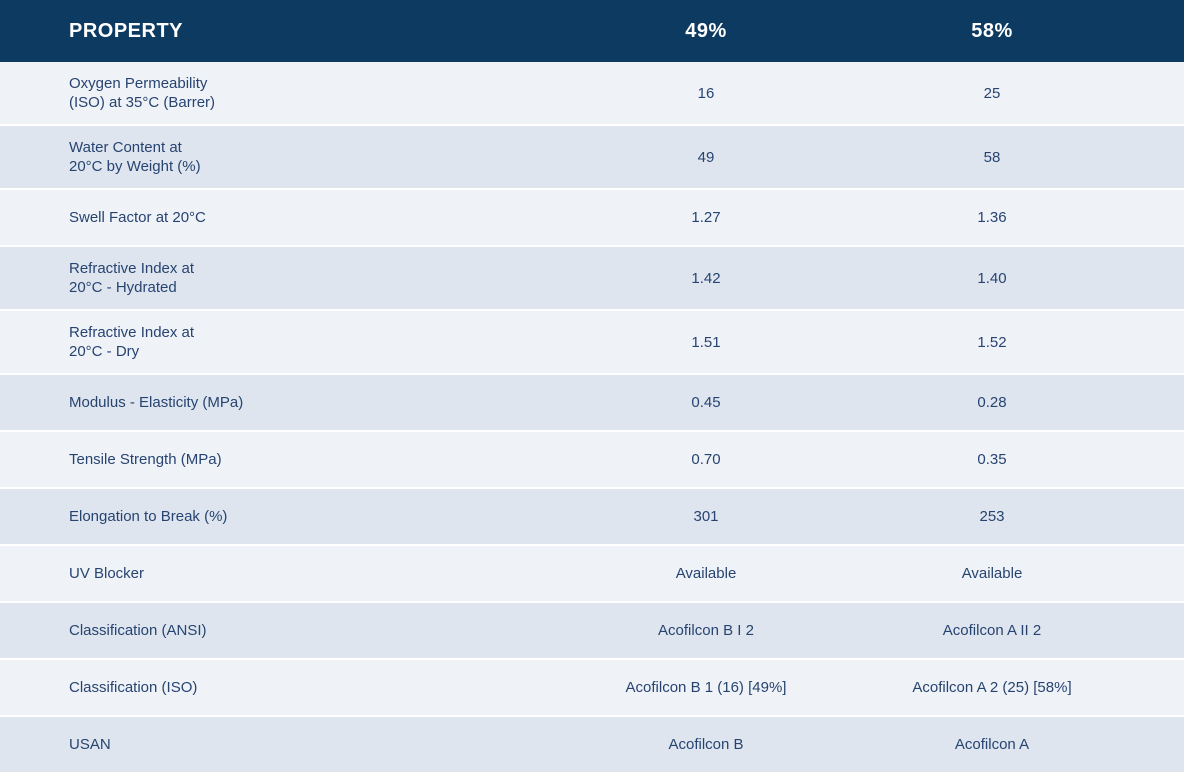  Describe the element at coordinates (992, 217) in the screenshot. I see `value-58-percent: 1.36` at that location.